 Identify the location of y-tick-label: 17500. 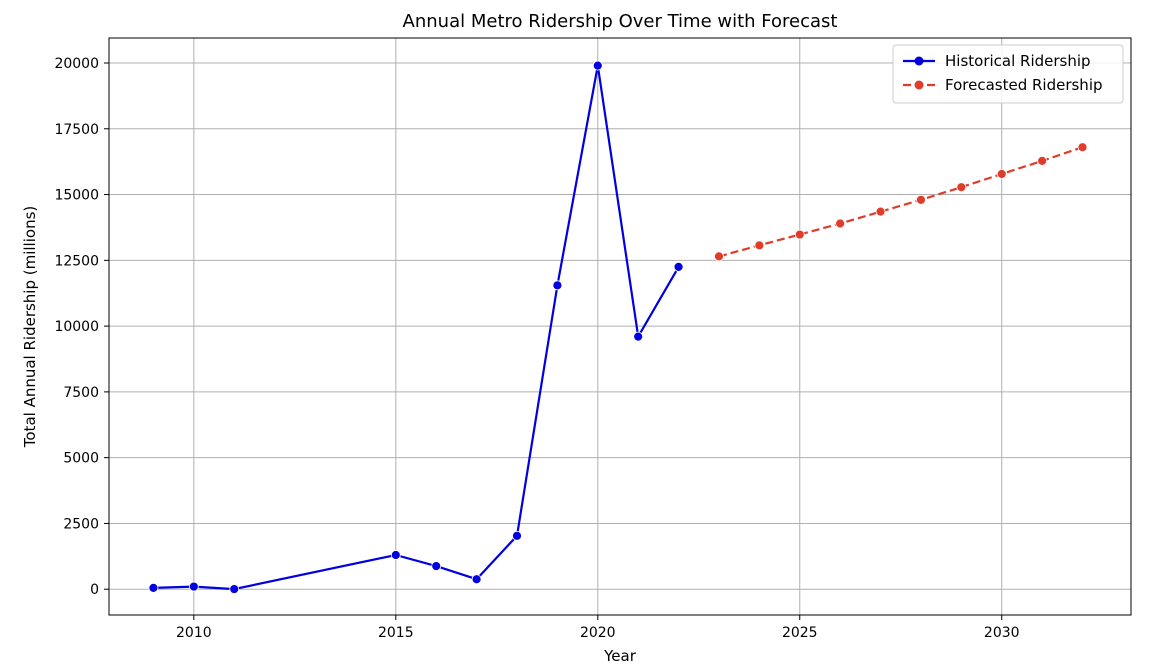
(76, 130).